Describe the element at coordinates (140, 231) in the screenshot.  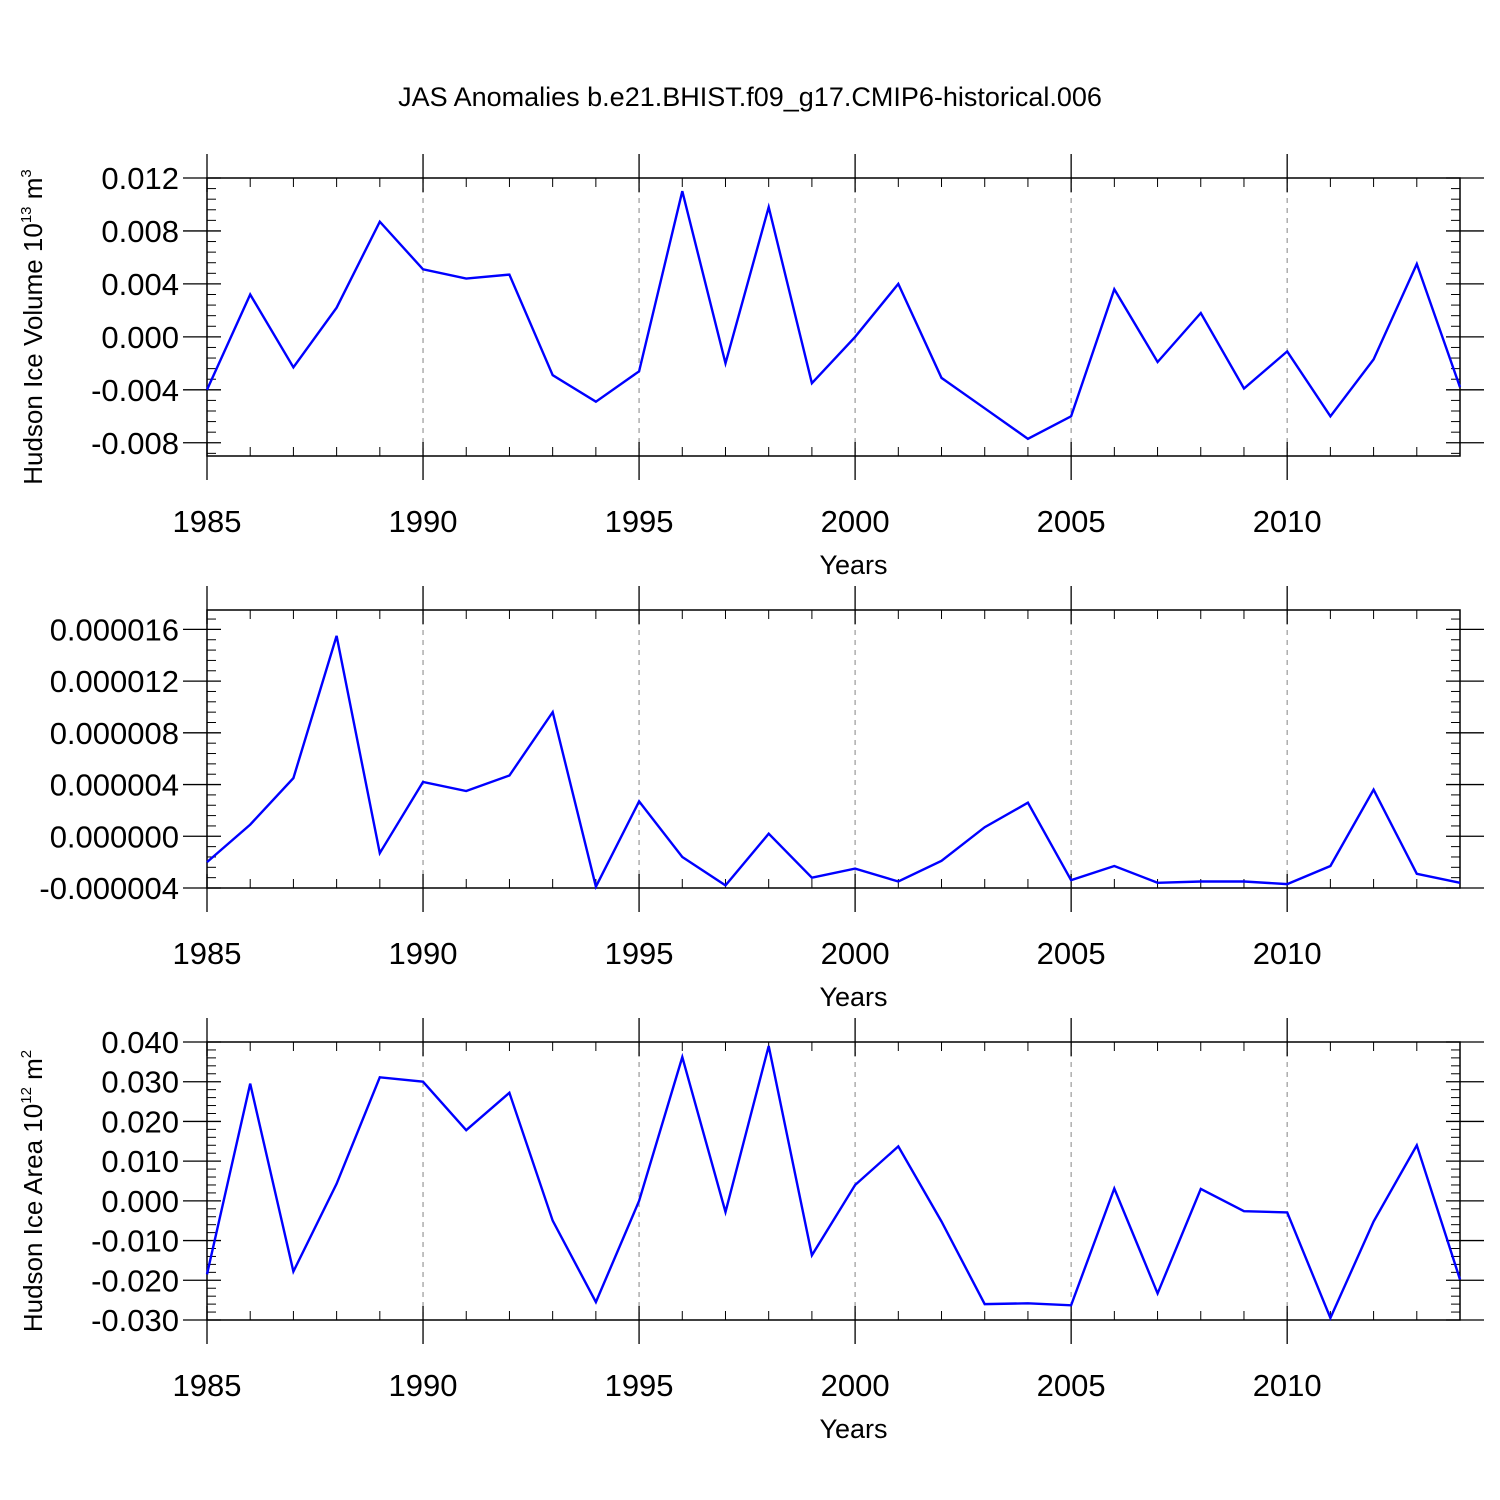
I see `y-tick-label: 0.008` at that location.